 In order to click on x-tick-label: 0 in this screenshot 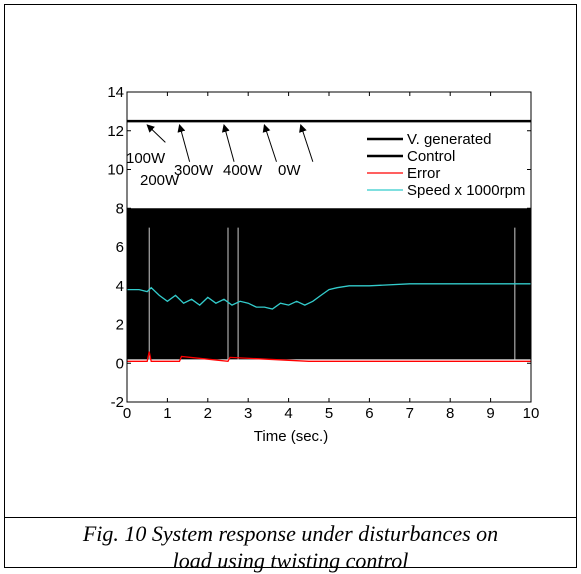, I will do `click(127, 413)`.